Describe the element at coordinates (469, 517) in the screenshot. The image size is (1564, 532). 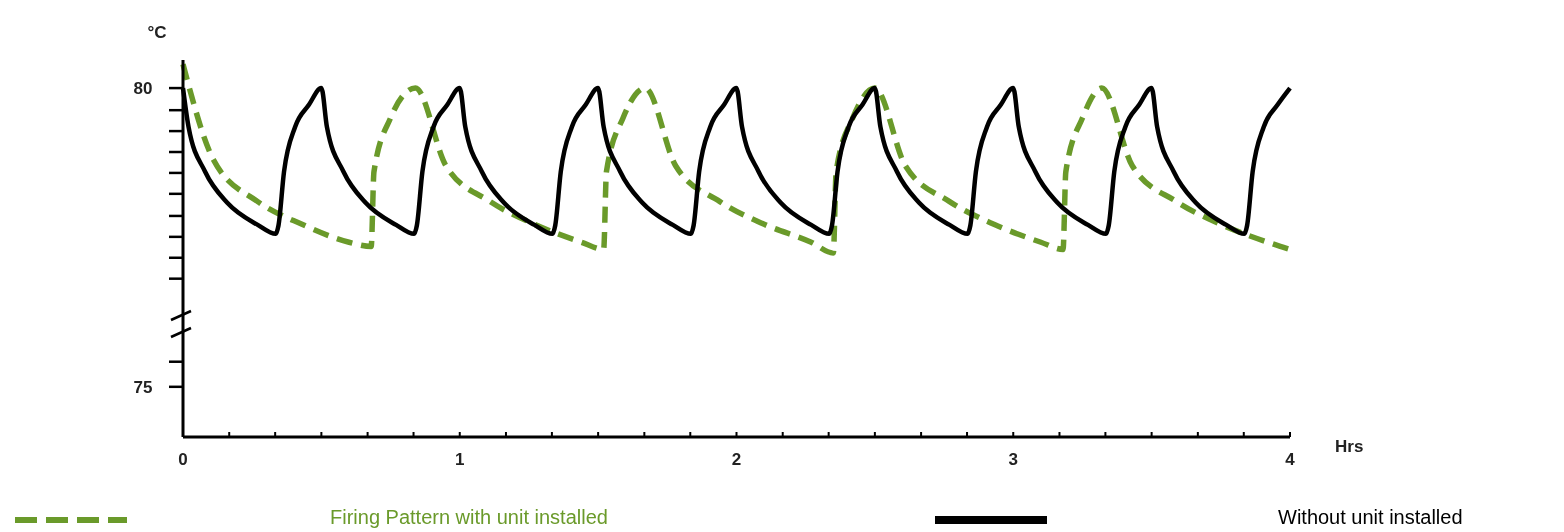
I see `text: Firing Pattern with unit installed` at that location.